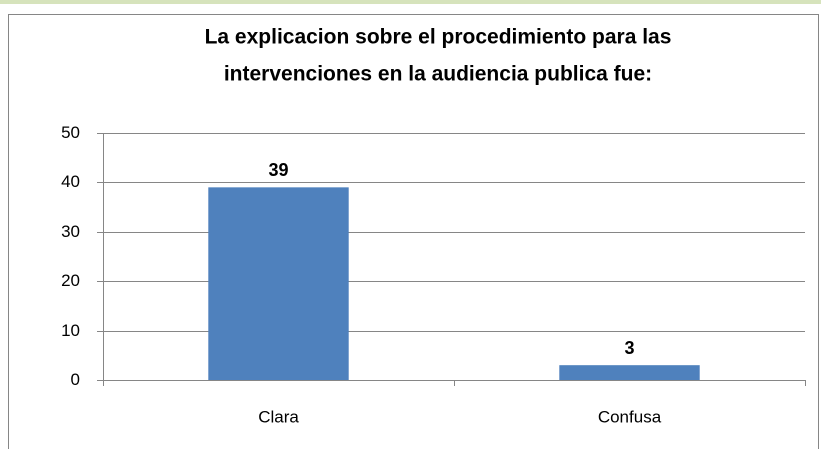 The height and width of the screenshot is (449, 821). I want to click on y-tick-label: 20, so click(70, 280).